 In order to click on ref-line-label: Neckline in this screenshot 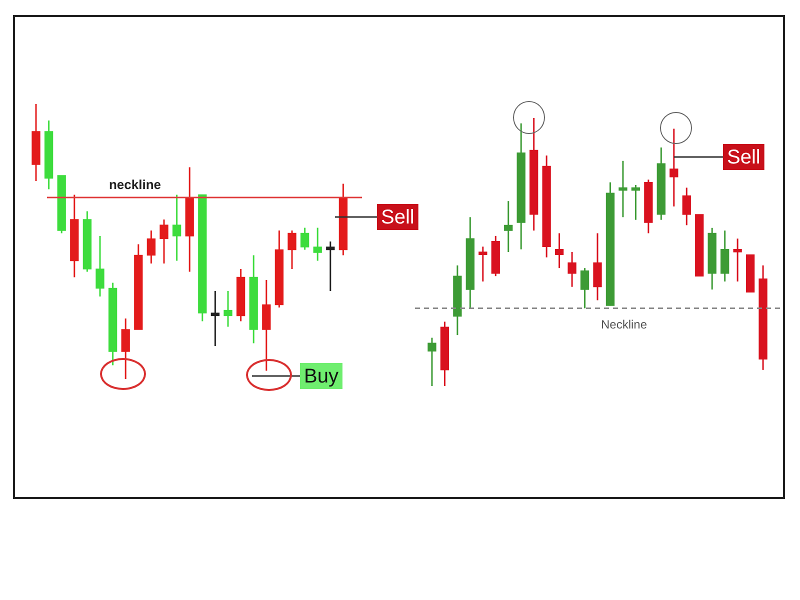, I will do `click(624, 325)`.